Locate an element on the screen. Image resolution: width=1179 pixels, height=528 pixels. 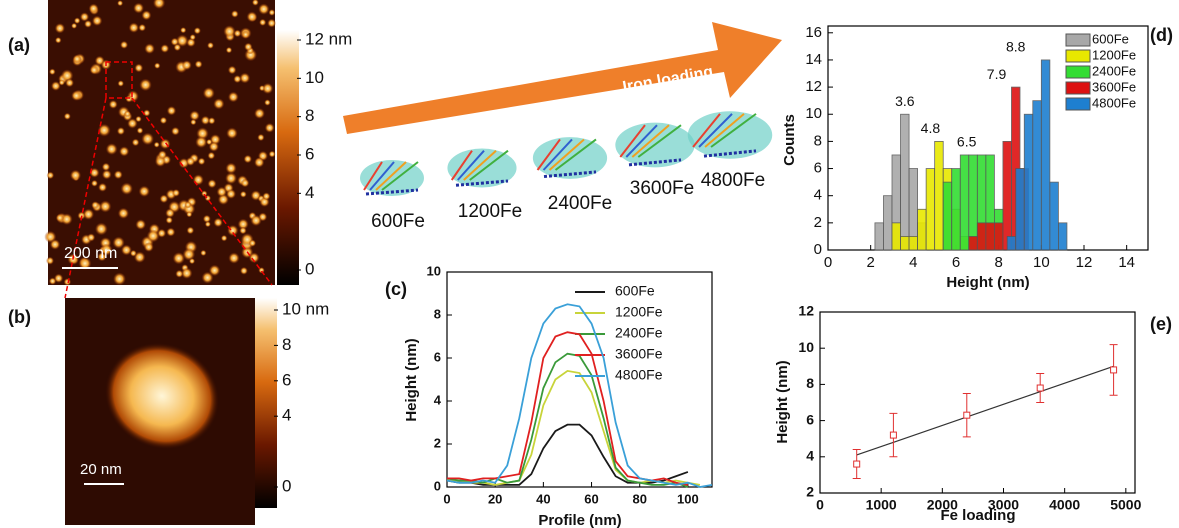
legend-label: 3600Fe is located at coordinates (1114, 86).